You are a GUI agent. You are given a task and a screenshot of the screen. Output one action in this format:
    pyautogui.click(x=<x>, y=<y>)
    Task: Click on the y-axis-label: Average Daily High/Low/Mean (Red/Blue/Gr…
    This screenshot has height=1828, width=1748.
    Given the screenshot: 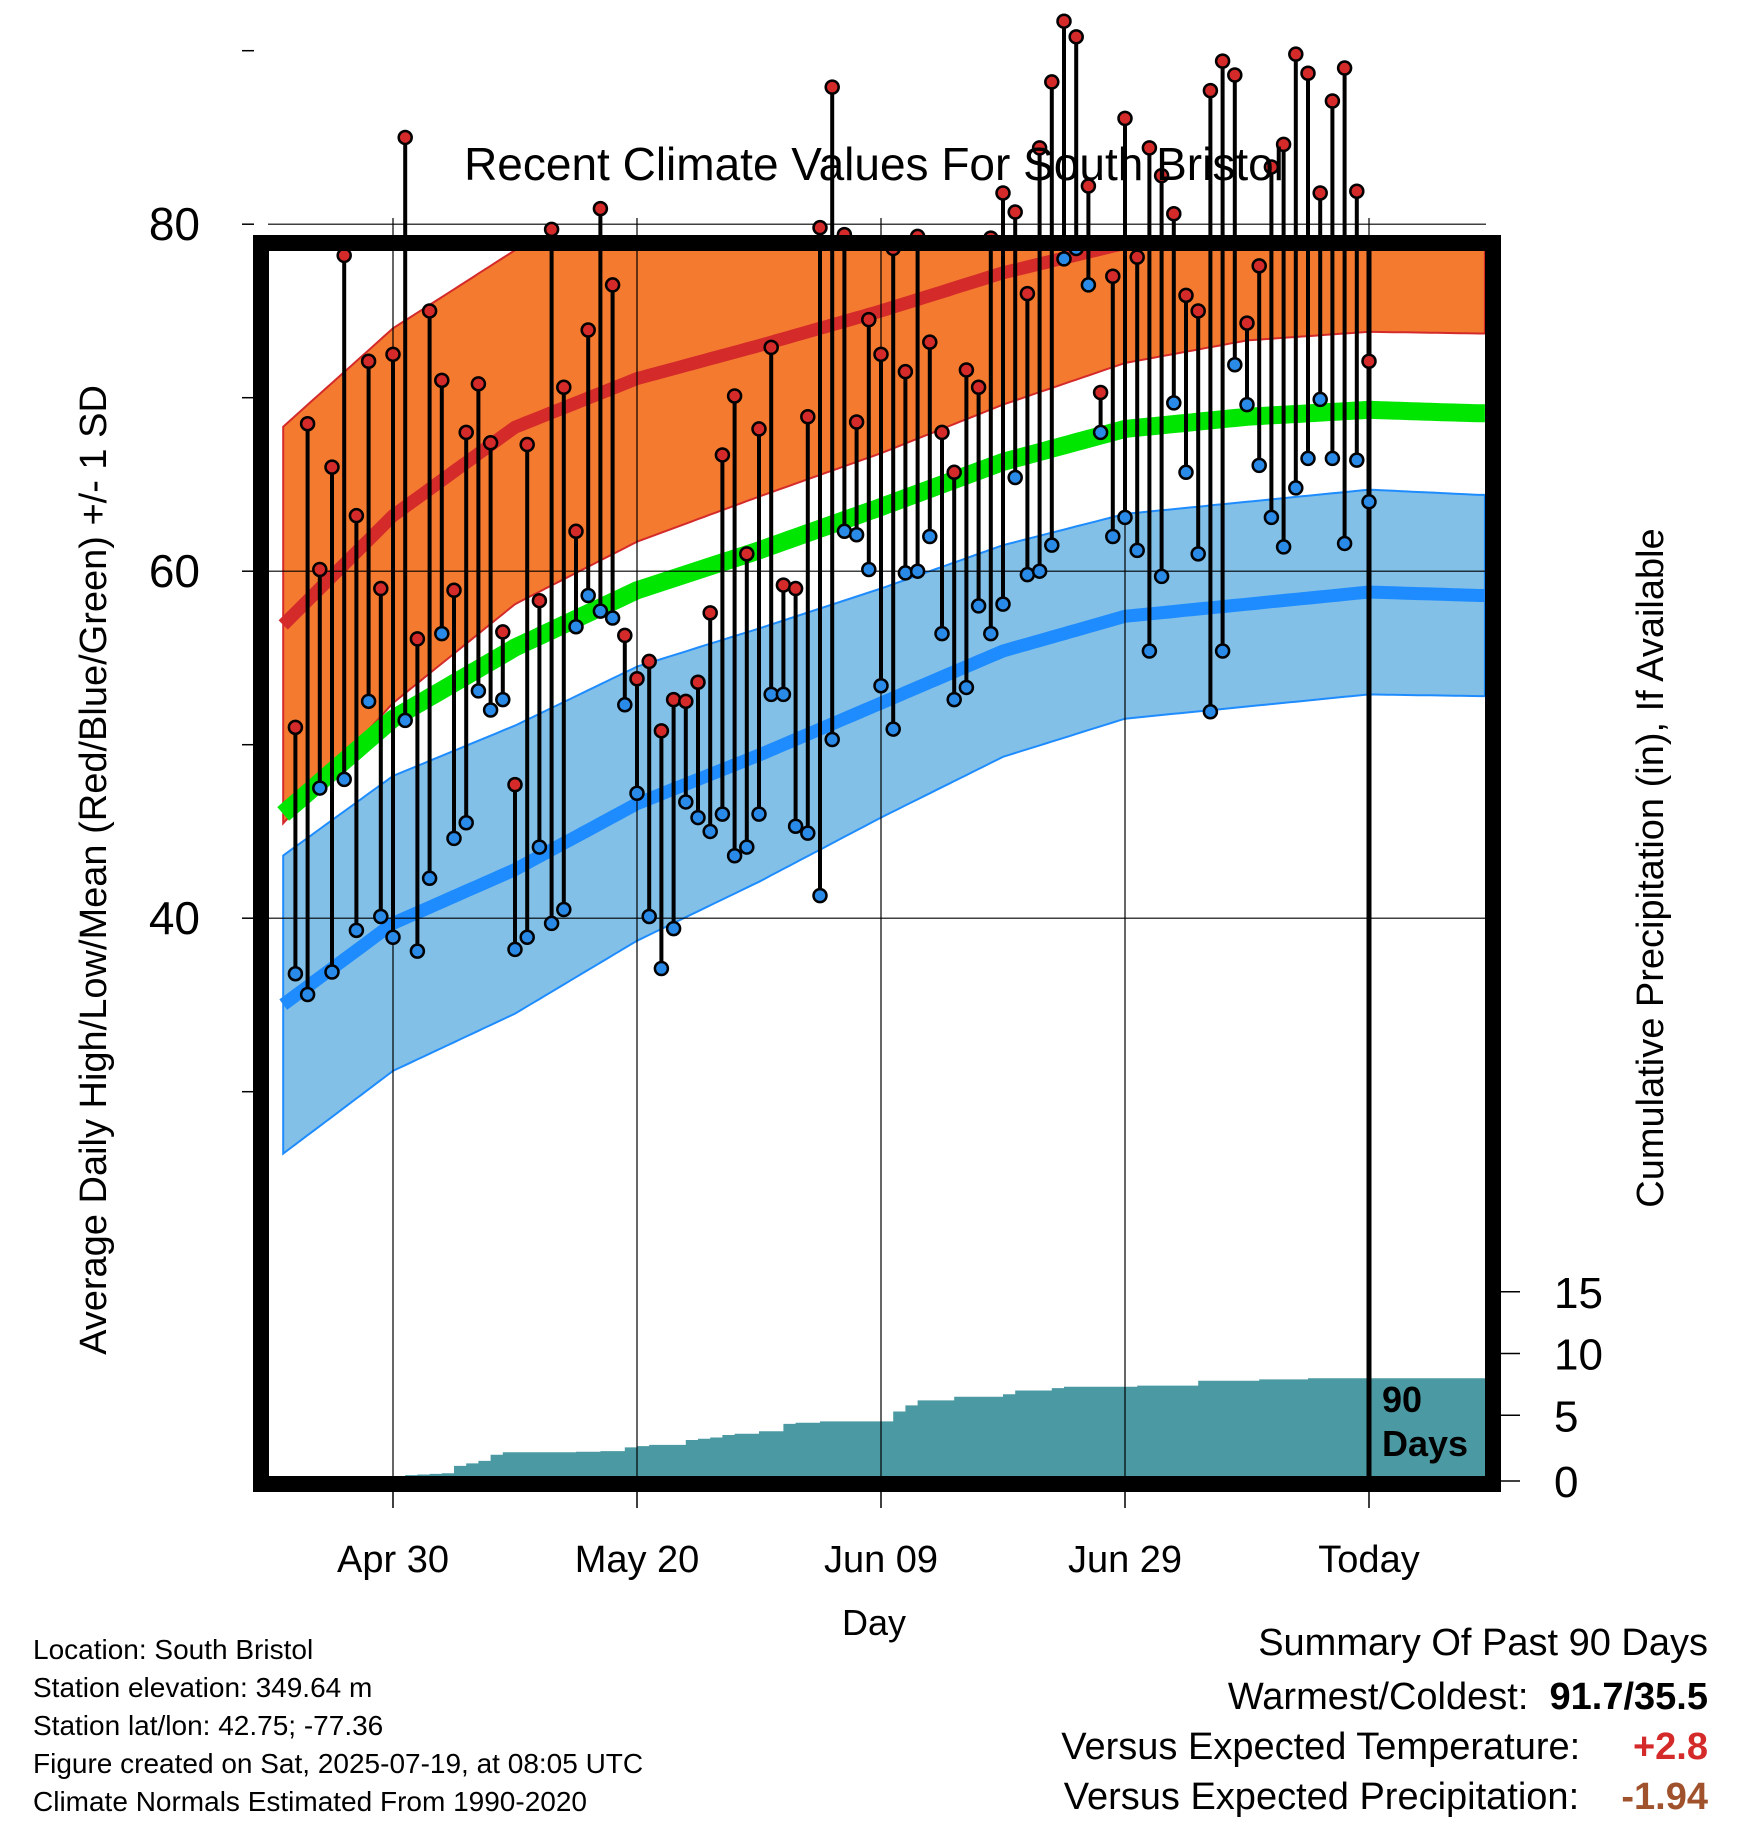 What is the action you would take?
    pyautogui.click(x=94, y=870)
    